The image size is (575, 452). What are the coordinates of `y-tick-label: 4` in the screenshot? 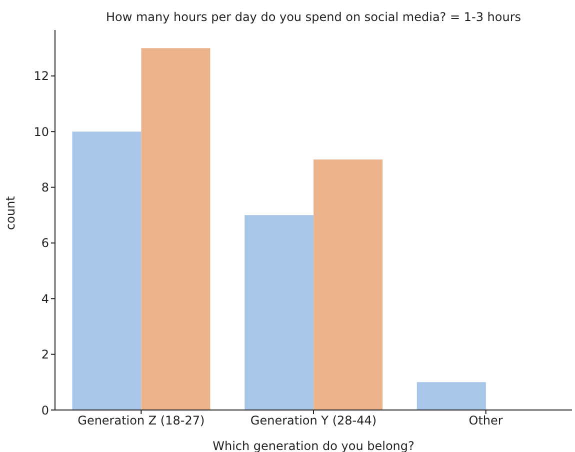 It's located at (45, 299).